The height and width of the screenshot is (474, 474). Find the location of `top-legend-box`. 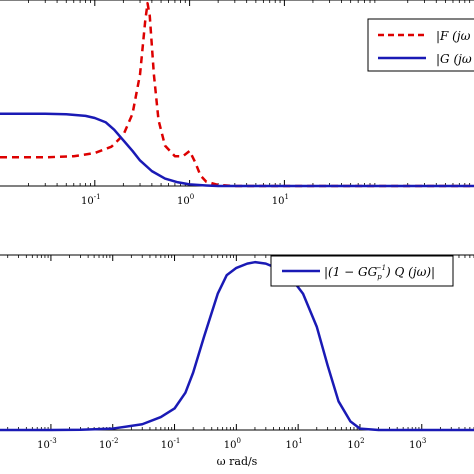

top-legend-box is located at coordinates (420, 45).